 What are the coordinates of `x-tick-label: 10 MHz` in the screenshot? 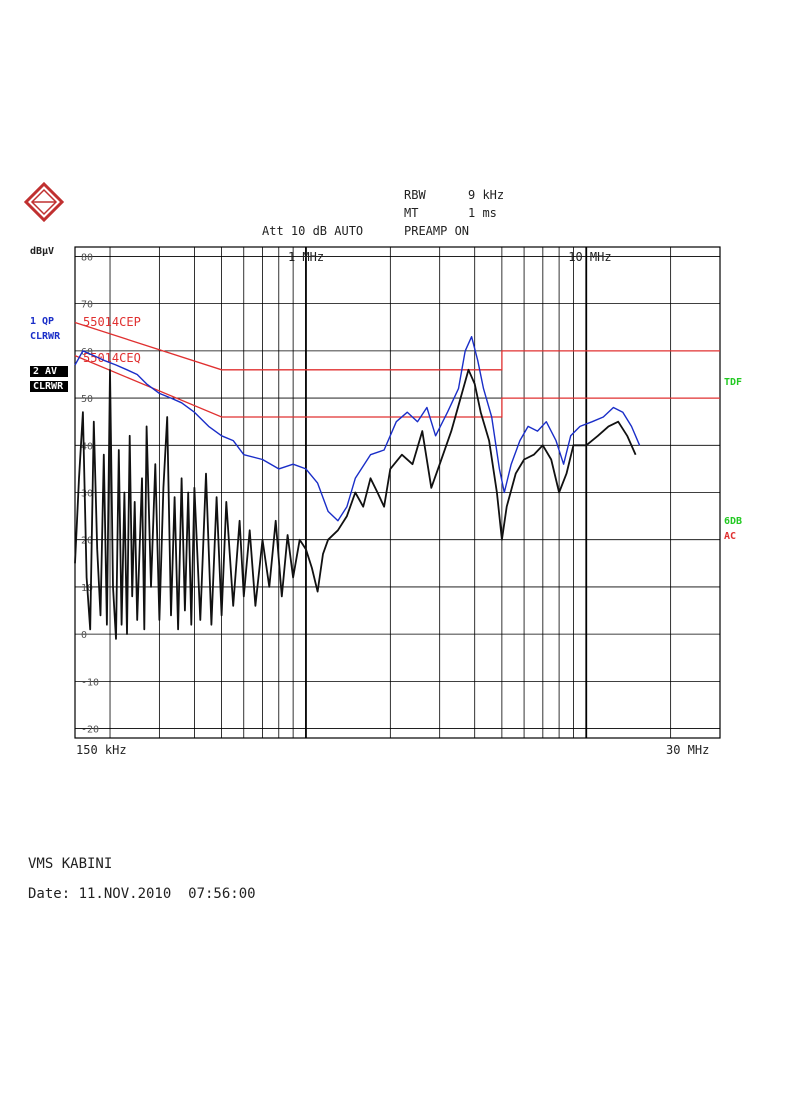 It's located at (589, 257).